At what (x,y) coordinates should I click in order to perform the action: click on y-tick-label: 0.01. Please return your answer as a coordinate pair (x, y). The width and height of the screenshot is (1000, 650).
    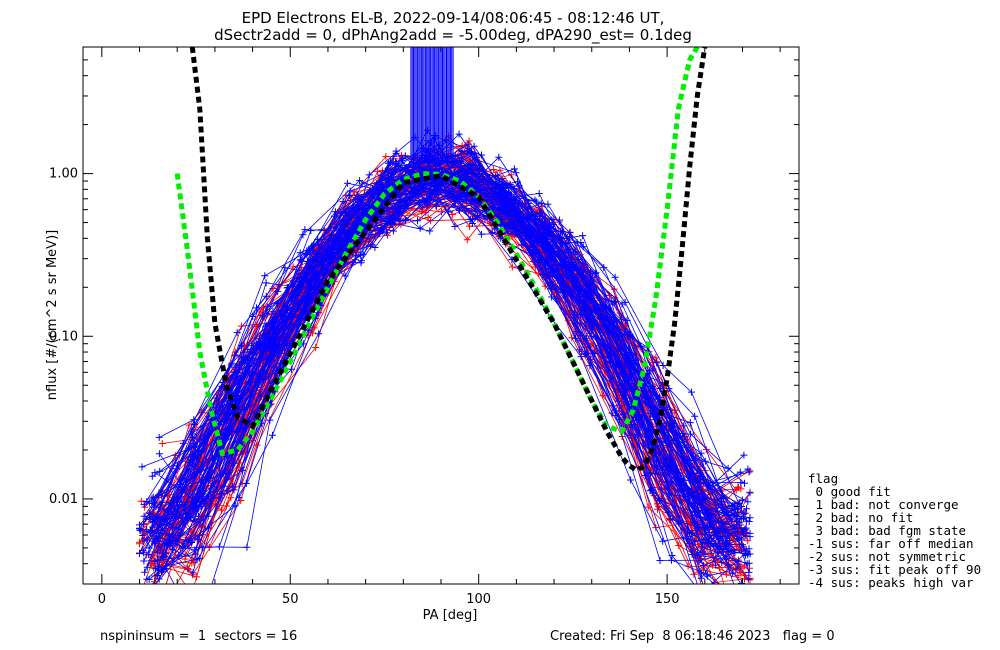
    Looking at the image, I should click on (63, 499).